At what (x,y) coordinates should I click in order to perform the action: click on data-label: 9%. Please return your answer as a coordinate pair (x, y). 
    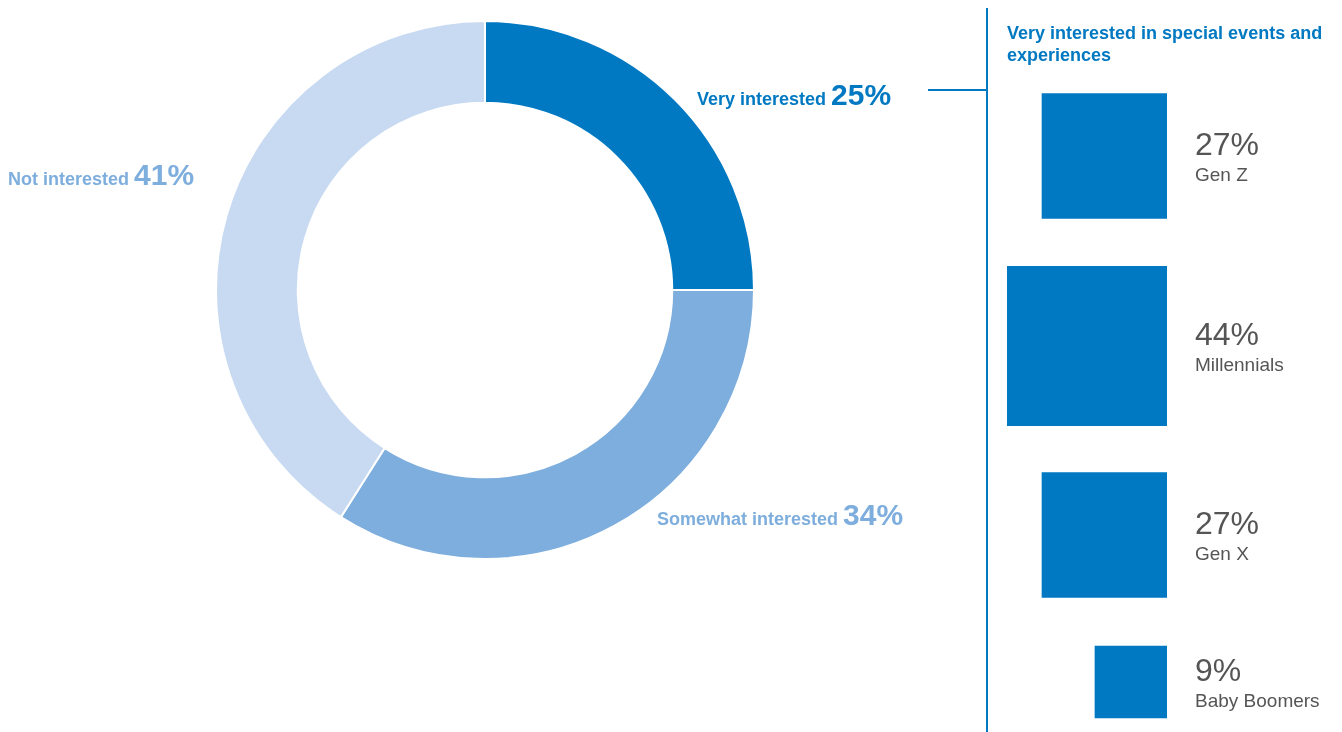
    Looking at the image, I should click on (1218, 670).